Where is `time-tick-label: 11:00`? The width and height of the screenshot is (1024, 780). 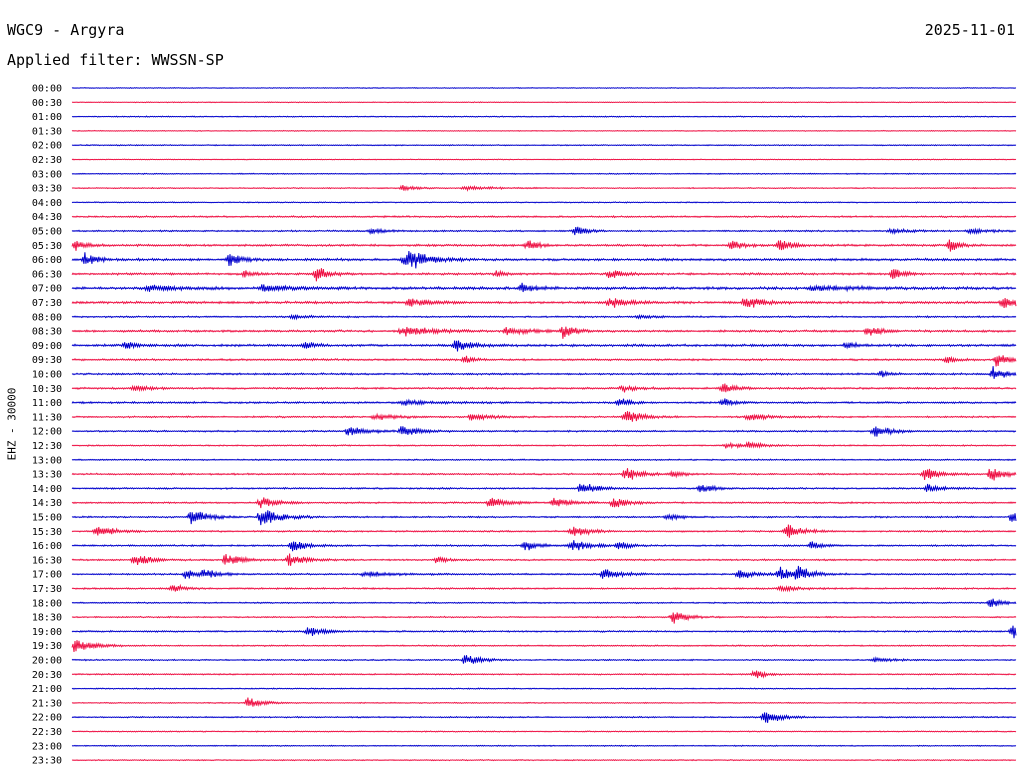 time-tick-label: 11:00 is located at coordinates (47, 403).